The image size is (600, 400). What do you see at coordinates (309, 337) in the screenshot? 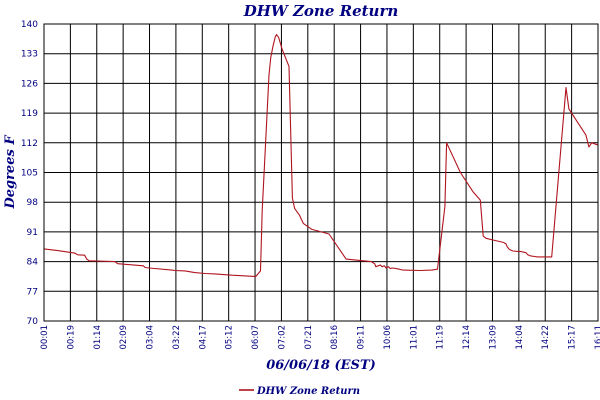
I see `x-tick-label: 07:21` at bounding box center [309, 337].